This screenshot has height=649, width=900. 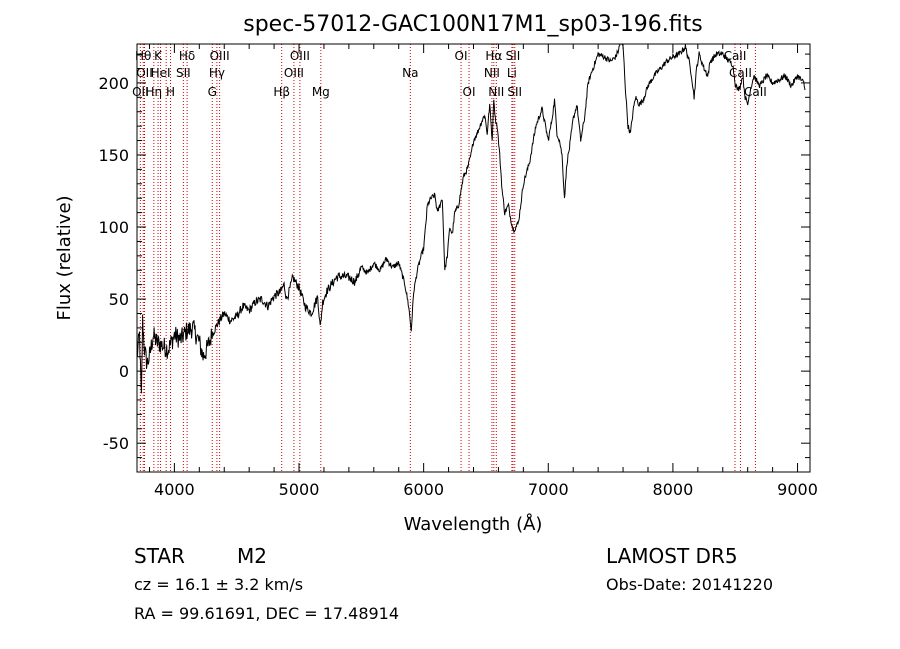 What do you see at coordinates (124, 371) in the screenshot?
I see `y-tick-label: 0` at bounding box center [124, 371].